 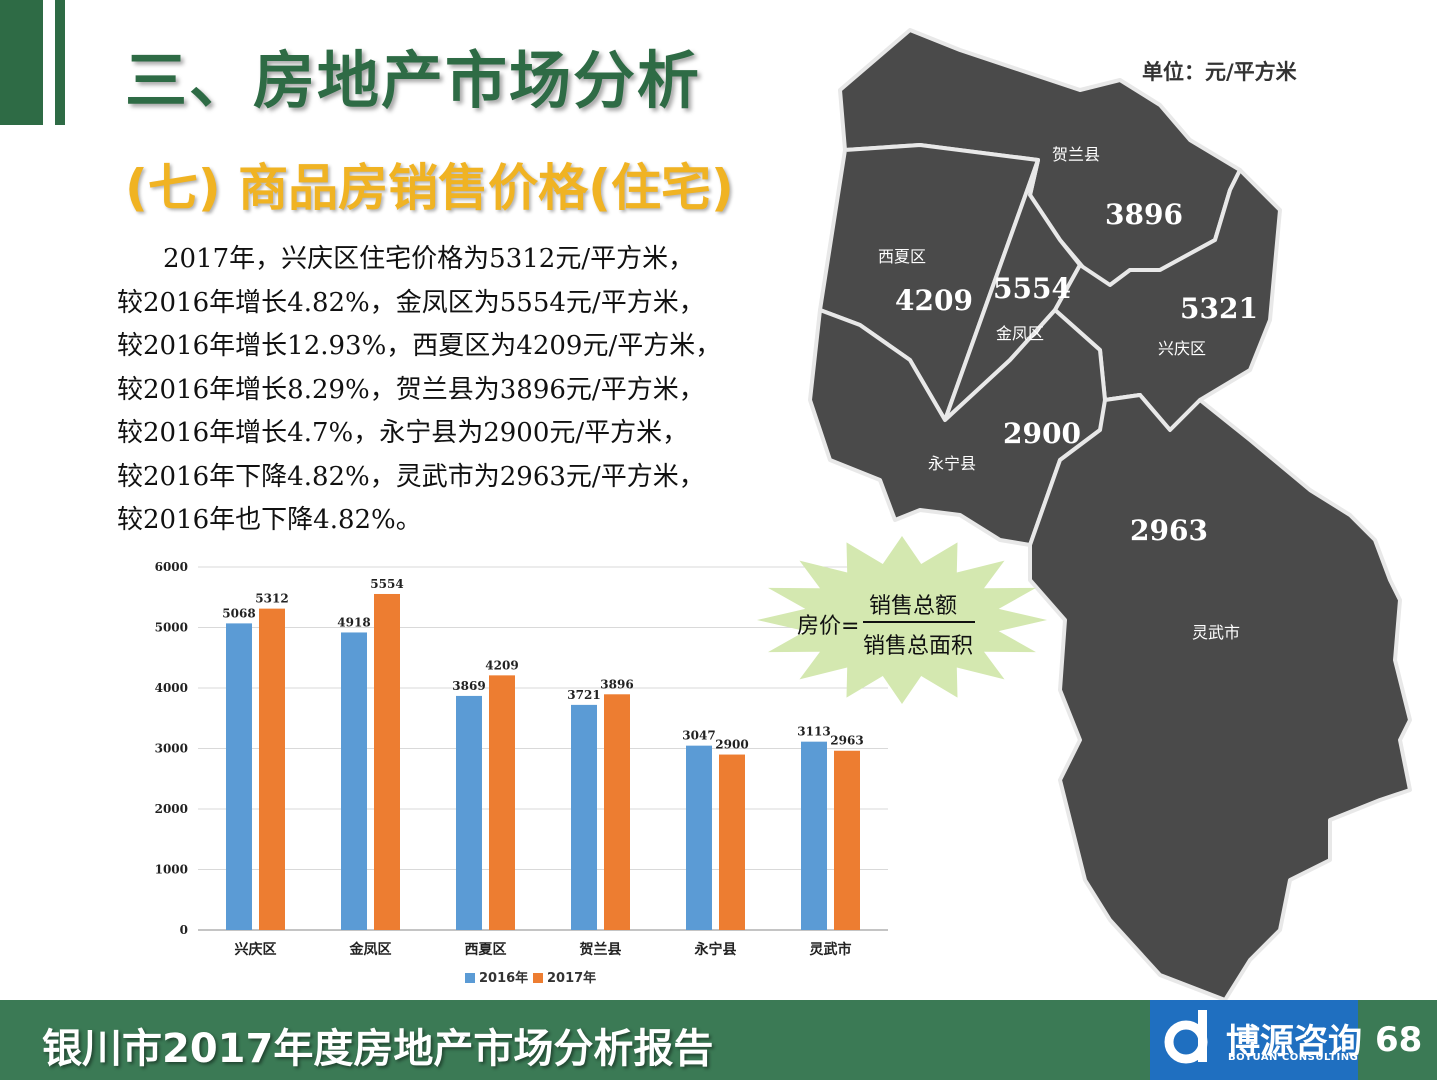 What do you see at coordinates (403, 433) in the screenshot?
I see `paragraph-line: 较2016年增长4.7%，永宁县为2900元/平方米，` at bounding box center [403, 433].